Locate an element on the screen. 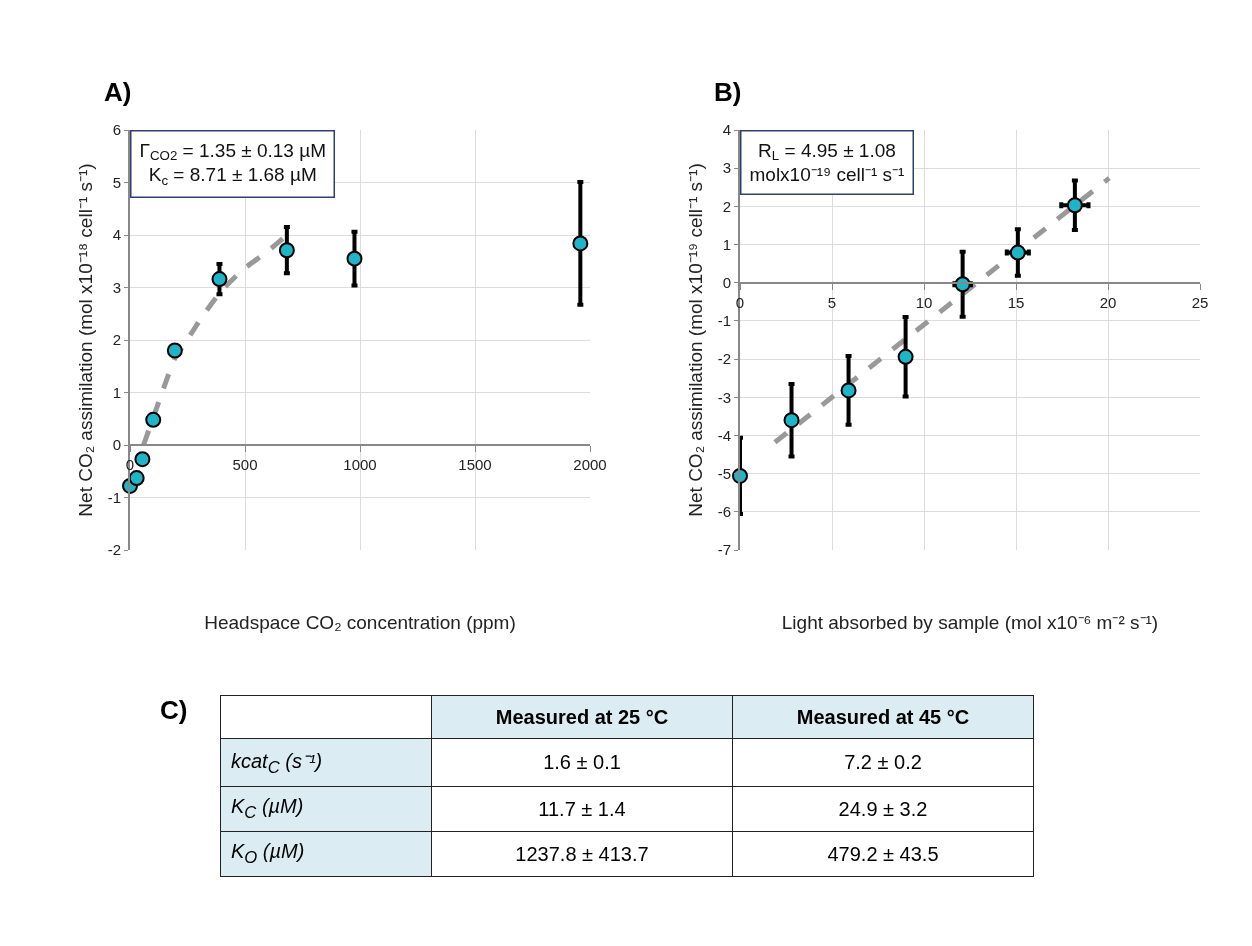 The height and width of the screenshot is (946, 1252). x-tick-label: 15 is located at coordinates (1016, 302).